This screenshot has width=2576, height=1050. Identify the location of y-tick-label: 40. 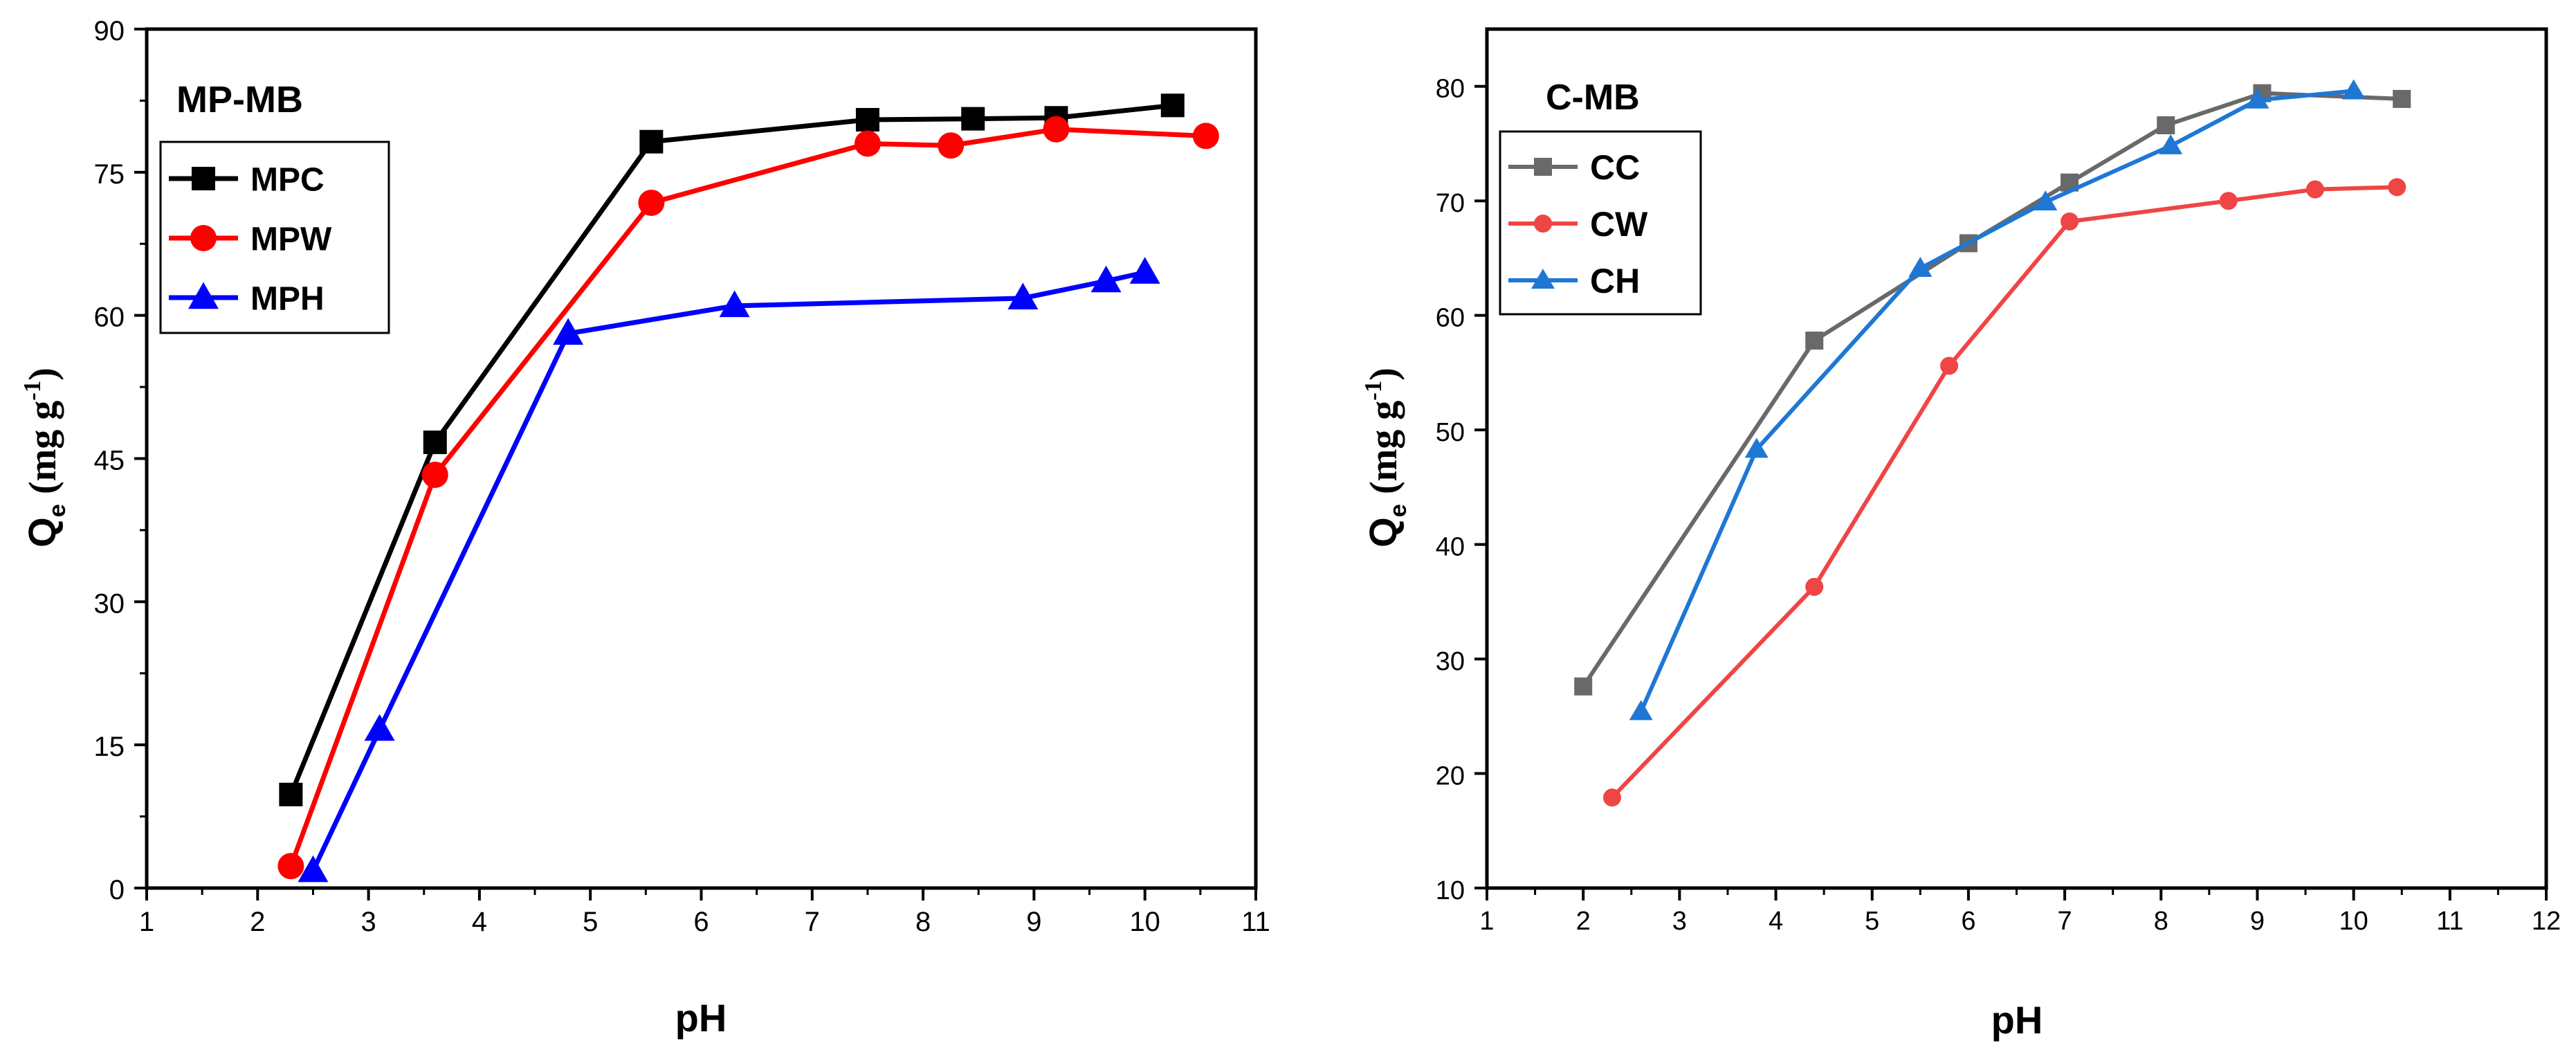
(1450, 547).